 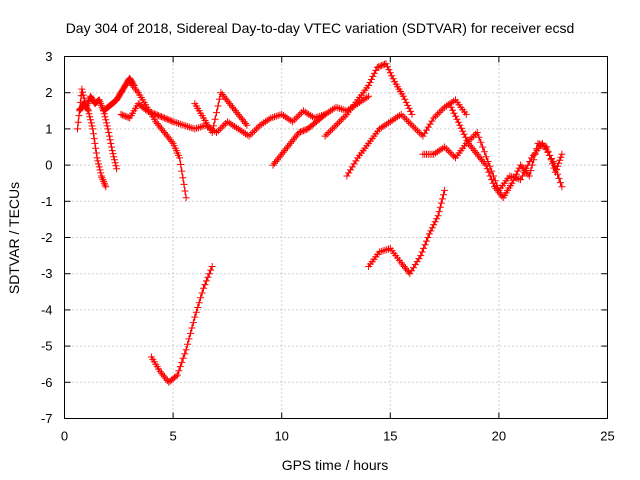 I want to click on y-tick-label: -6, so click(x=47, y=382).